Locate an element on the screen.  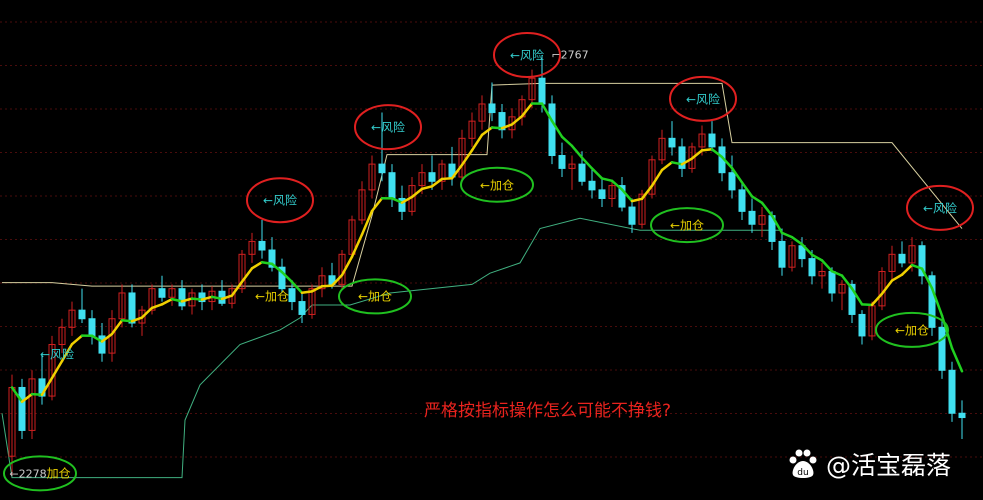
add-position-annotation: ←加仓 is located at coordinates (375, 296).